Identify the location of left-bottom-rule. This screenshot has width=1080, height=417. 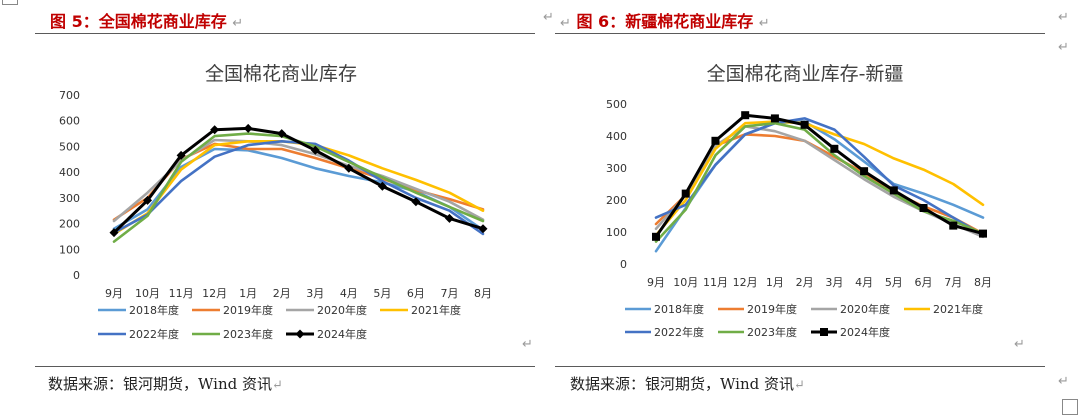
(285, 366).